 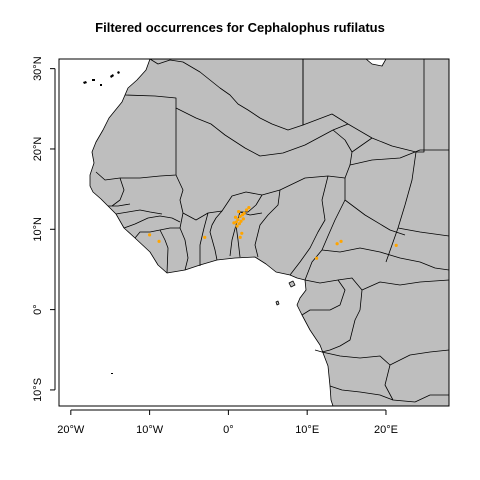 I want to click on canary-islands, so click(x=101, y=78).